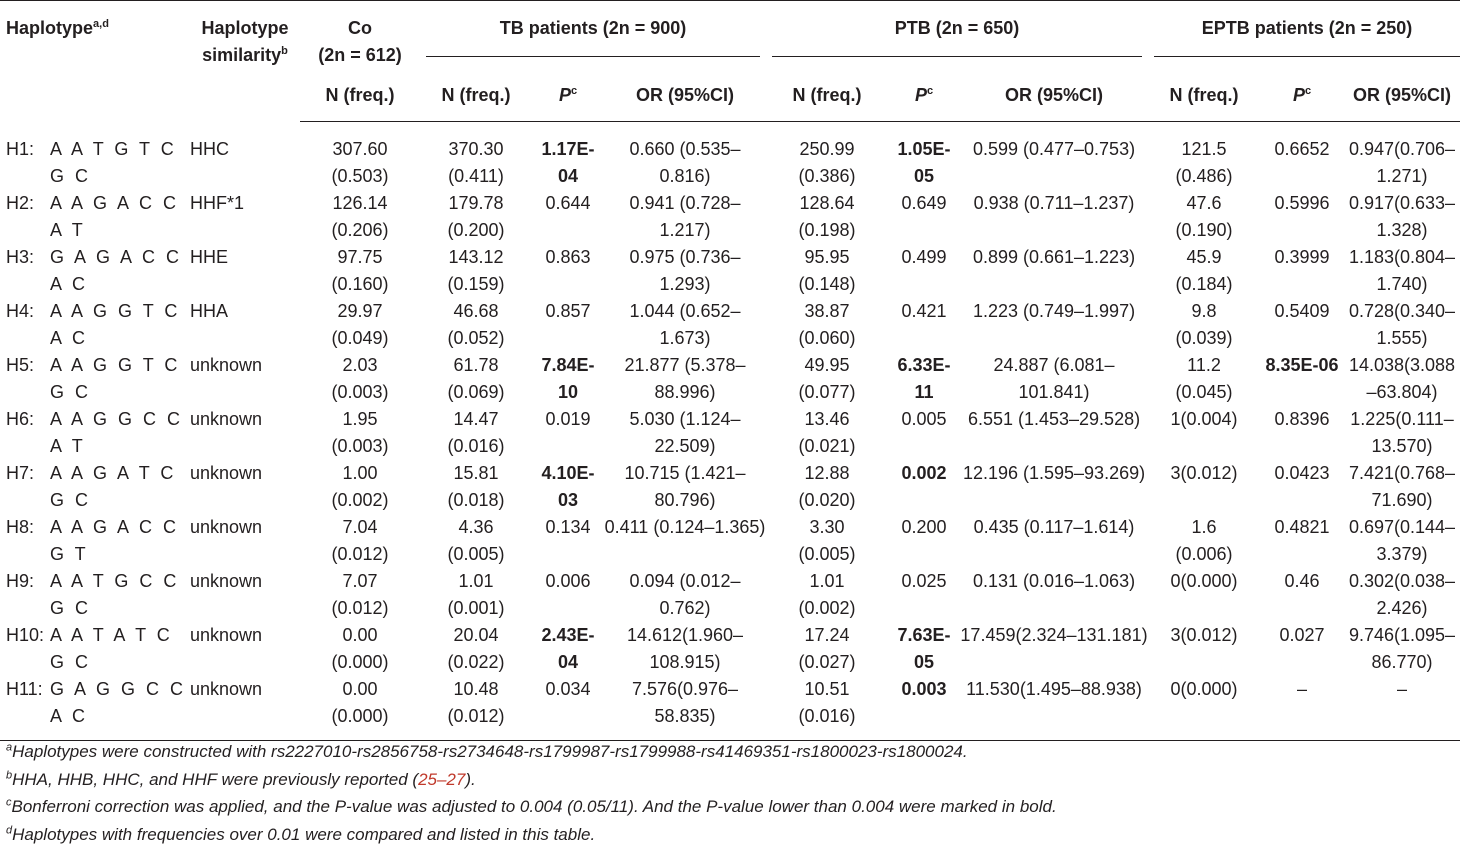 The width and height of the screenshot is (1460, 848). What do you see at coordinates (924, 708) in the screenshot?
I see `ptb-p-cell: 0.003` at bounding box center [924, 708].